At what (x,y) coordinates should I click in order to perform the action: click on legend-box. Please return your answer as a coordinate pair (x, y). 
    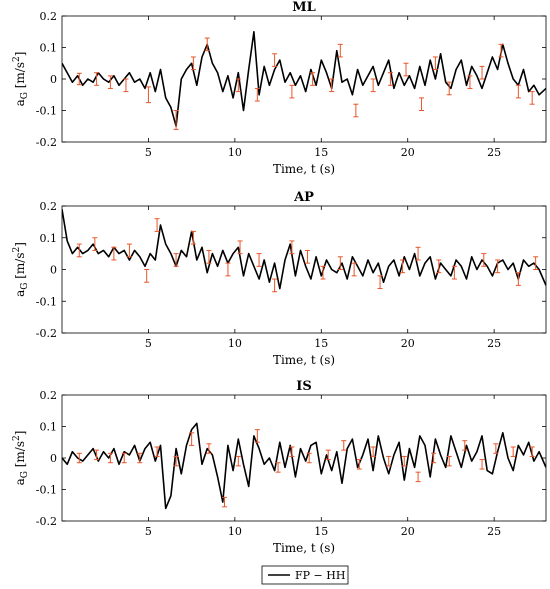
    Looking at the image, I should click on (305, 575).